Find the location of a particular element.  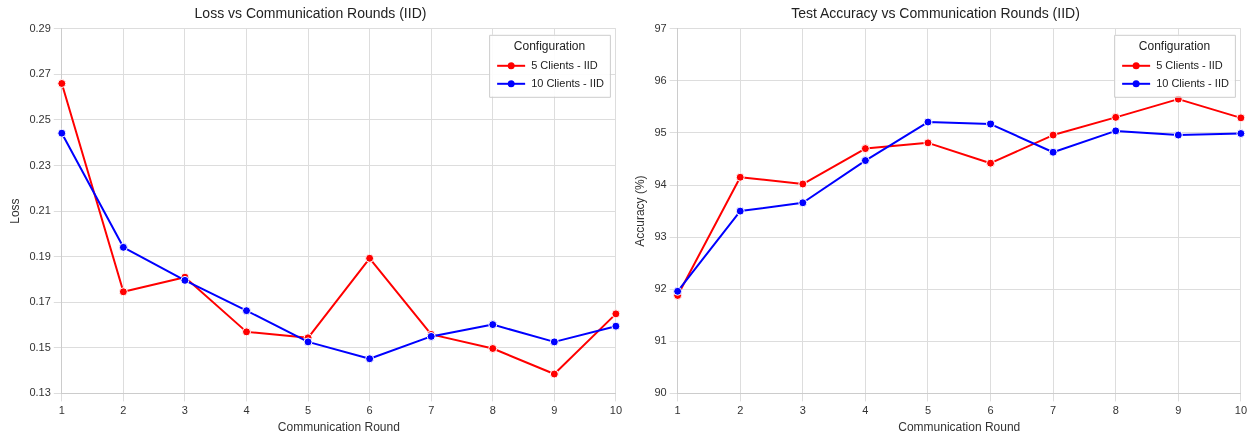

y-tick-label: 91 is located at coordinates (660, 340).